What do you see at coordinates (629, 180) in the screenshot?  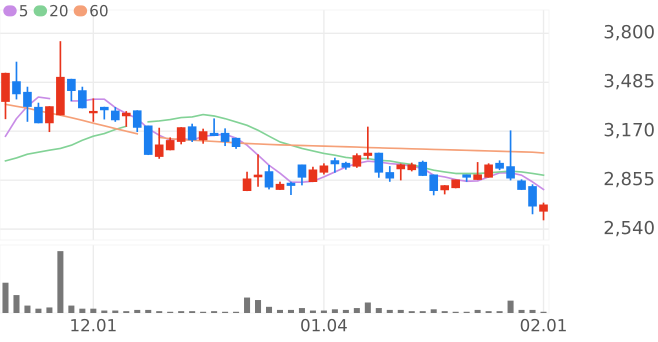 I see `y-tick-label: 2,855` at bounding box center [629, 180].